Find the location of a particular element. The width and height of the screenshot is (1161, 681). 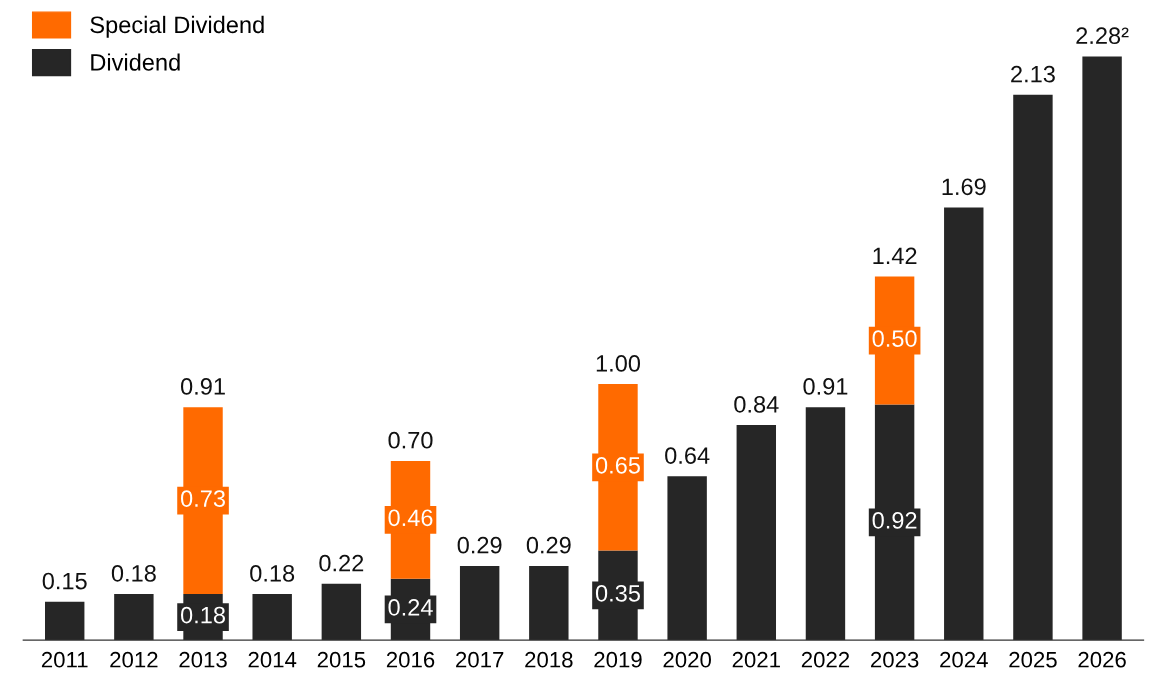

x-tick-label: 2025 is located at coordinates (1033, 659).